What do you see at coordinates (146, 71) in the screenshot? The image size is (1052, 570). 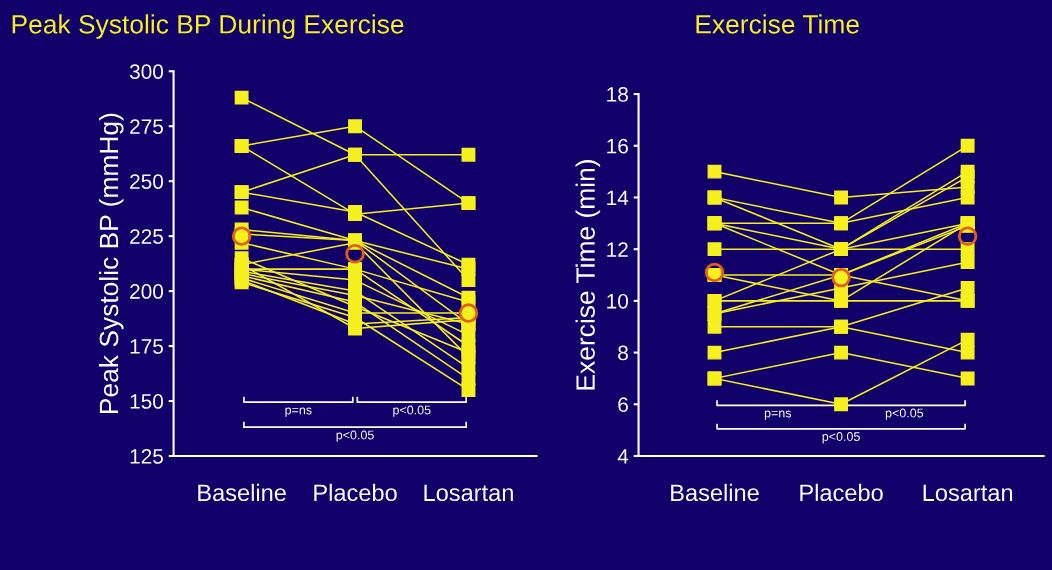 I see `y-tick-label: 300` at bounding box center [146, 71].